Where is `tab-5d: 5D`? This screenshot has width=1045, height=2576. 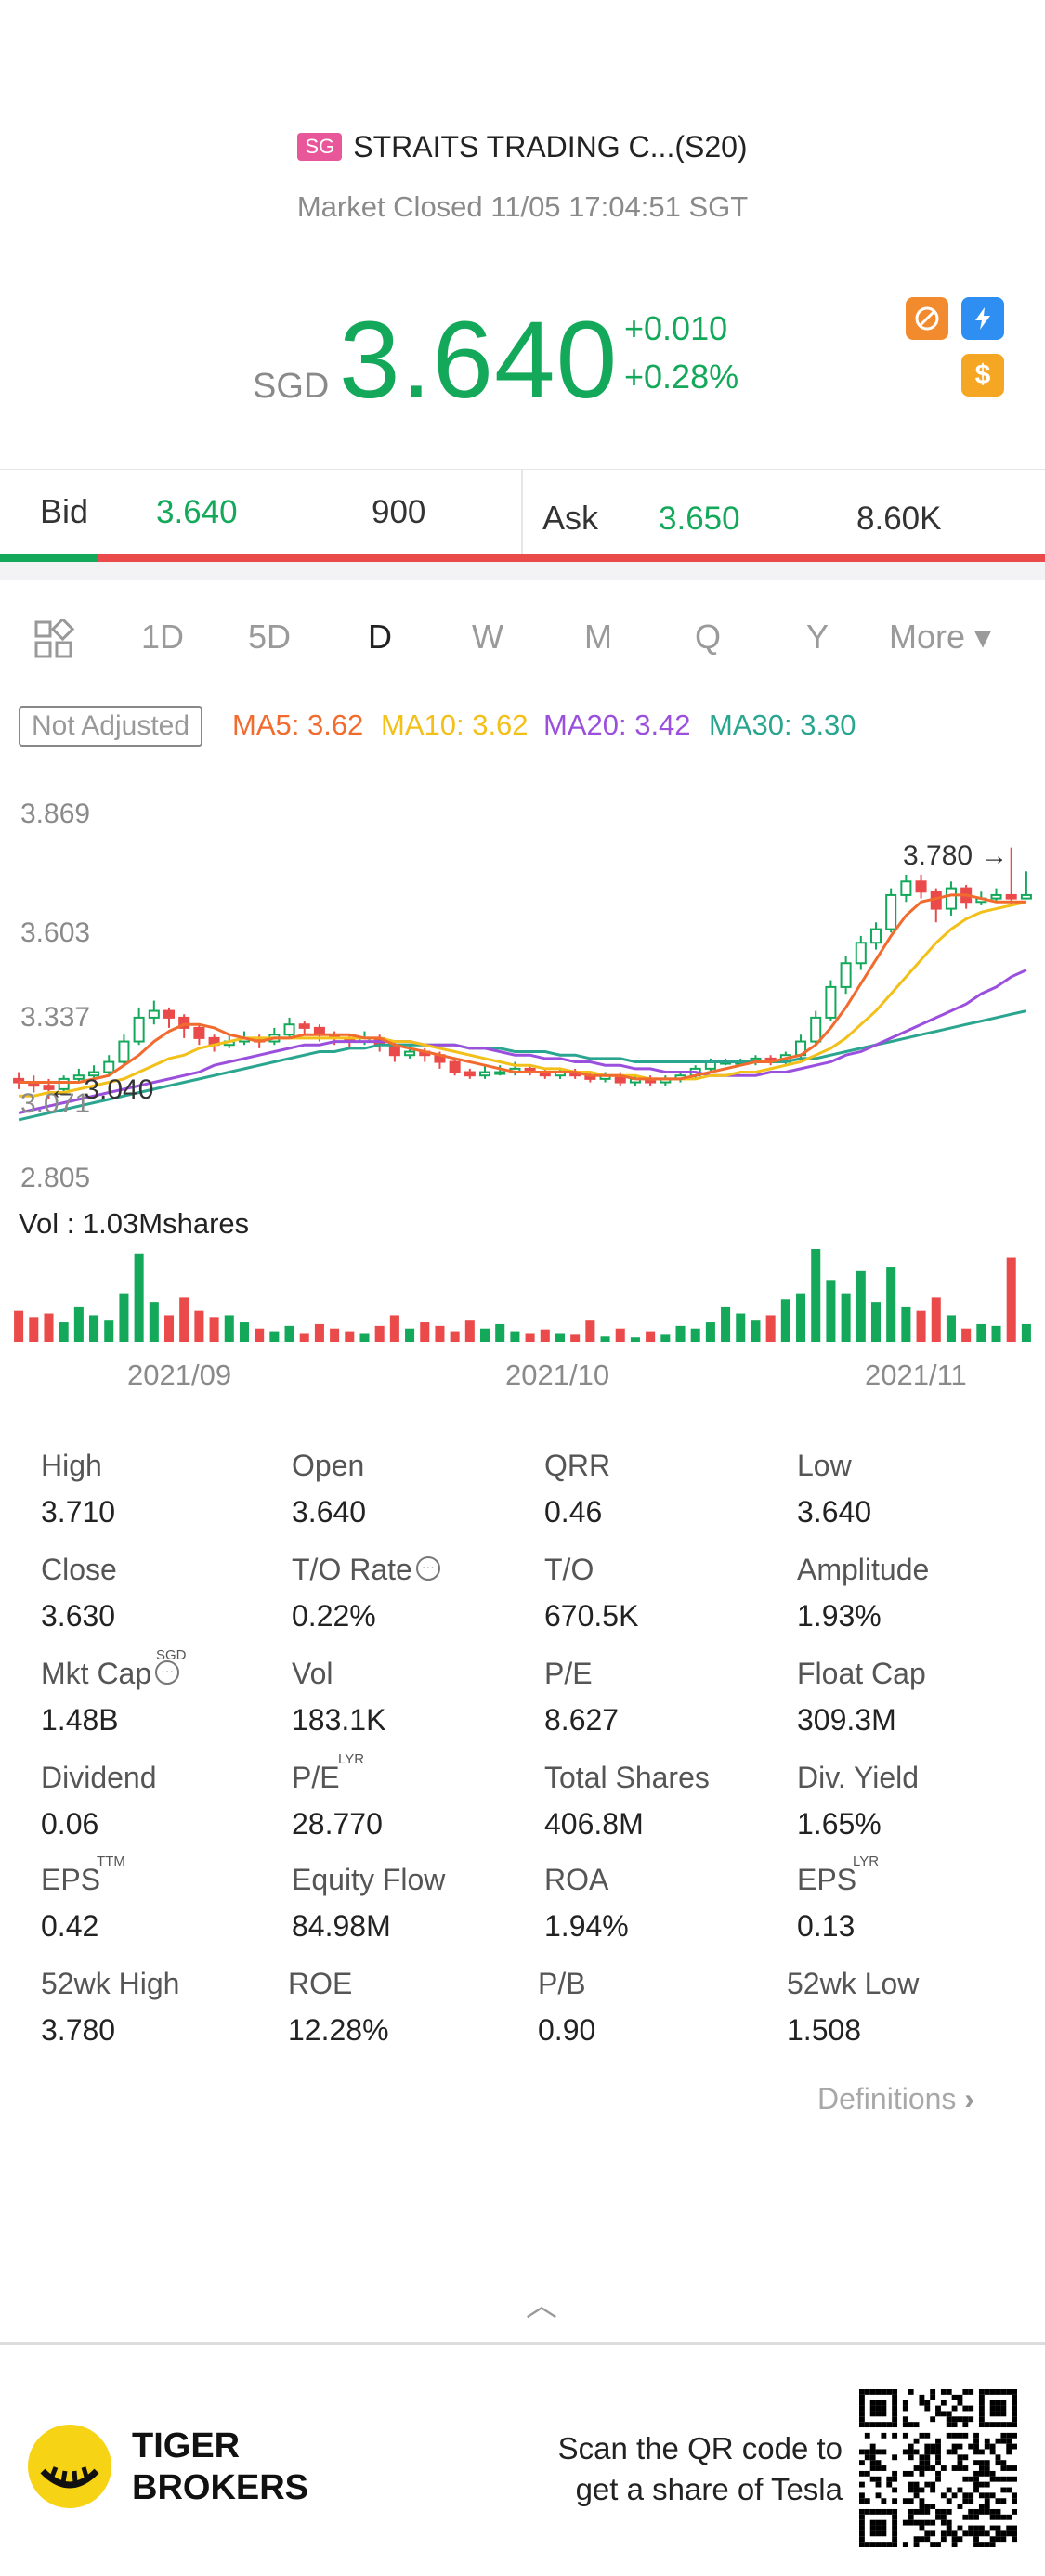 tab-5d: 5D is located at coordinates (270, 637).